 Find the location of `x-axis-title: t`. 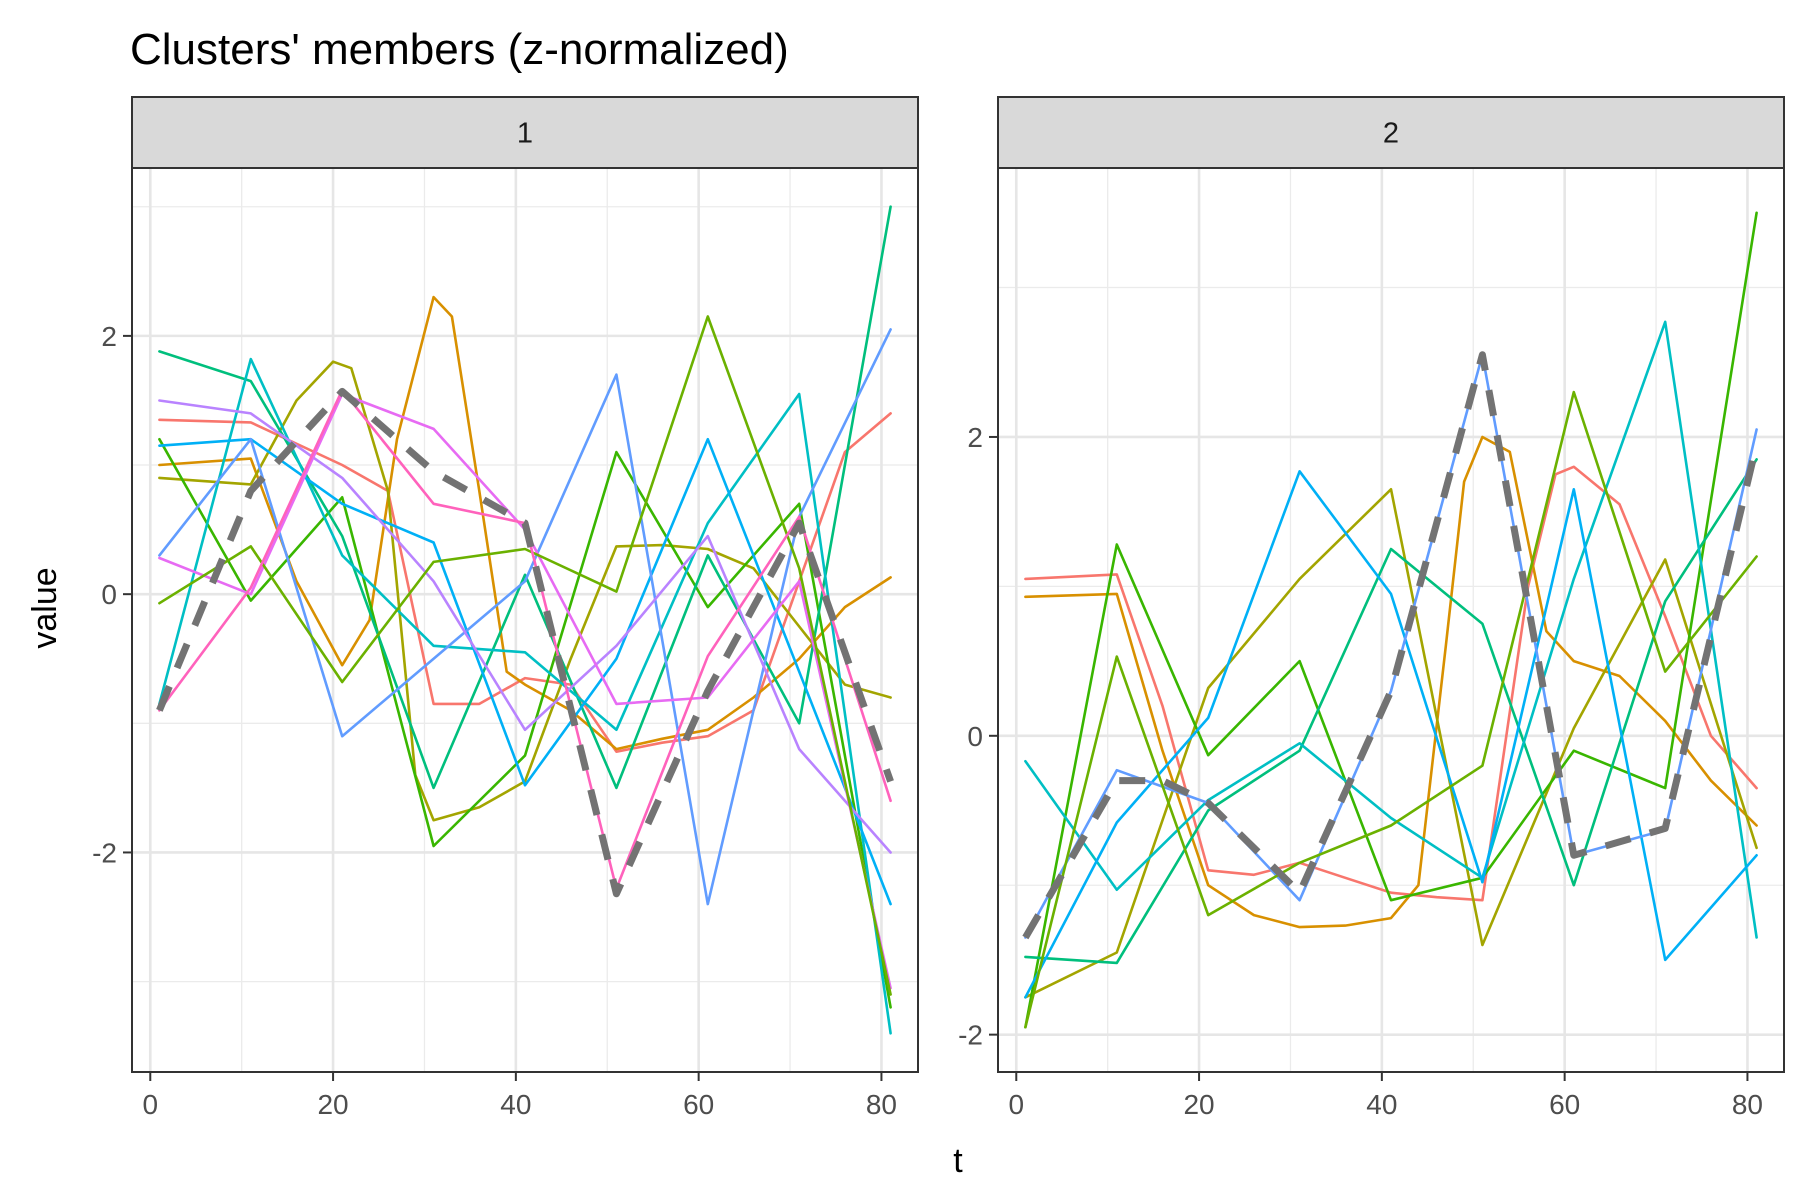

x-axis-title: t is located at coordinates (958, 1161).